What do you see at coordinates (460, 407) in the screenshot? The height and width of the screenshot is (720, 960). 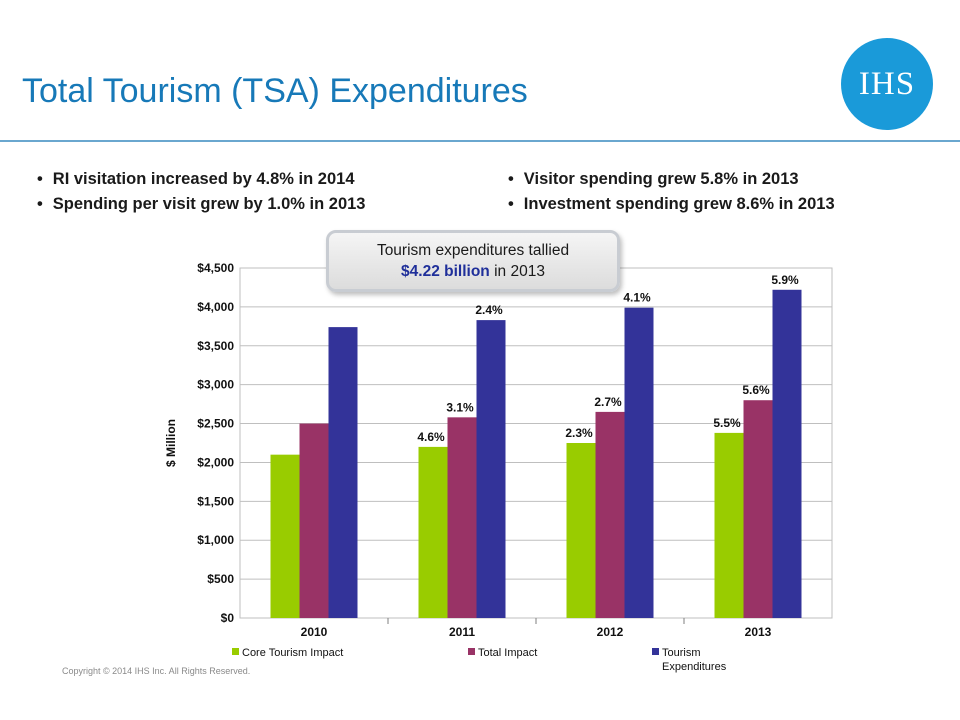 I see `data-label: 3.1%` at bounding box center [460, 407].